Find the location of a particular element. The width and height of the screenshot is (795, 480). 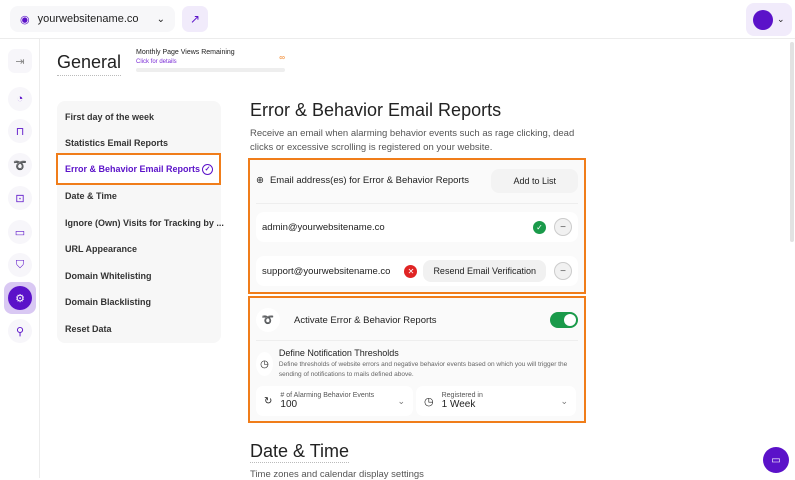

refresh-icon: ↻ is located at coordinates (268, 401).